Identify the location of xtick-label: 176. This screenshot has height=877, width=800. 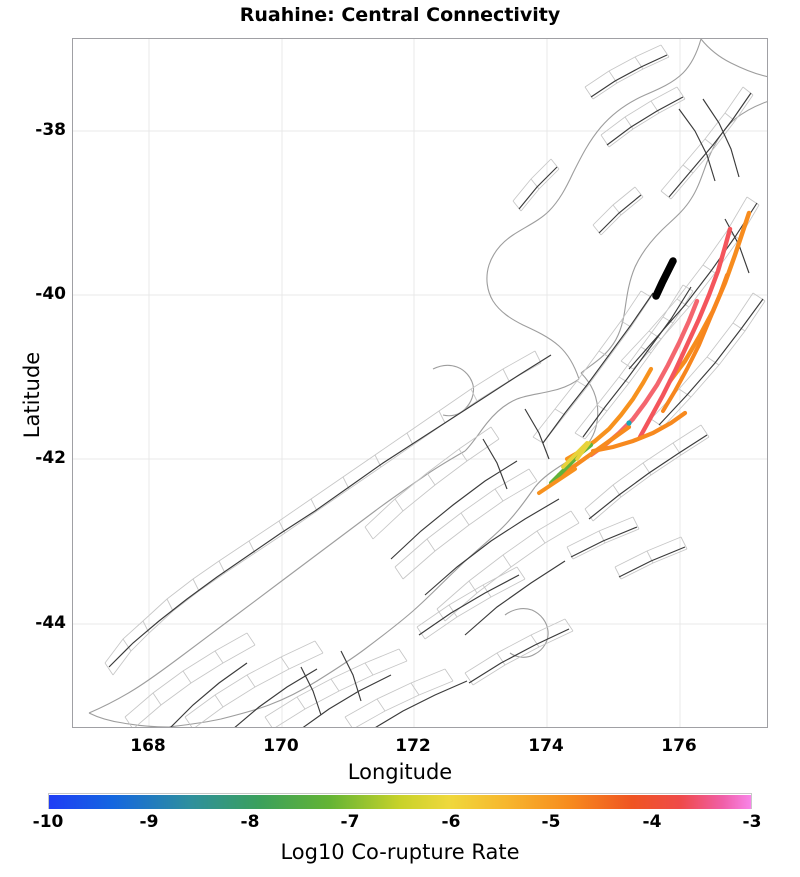
(679, 746).